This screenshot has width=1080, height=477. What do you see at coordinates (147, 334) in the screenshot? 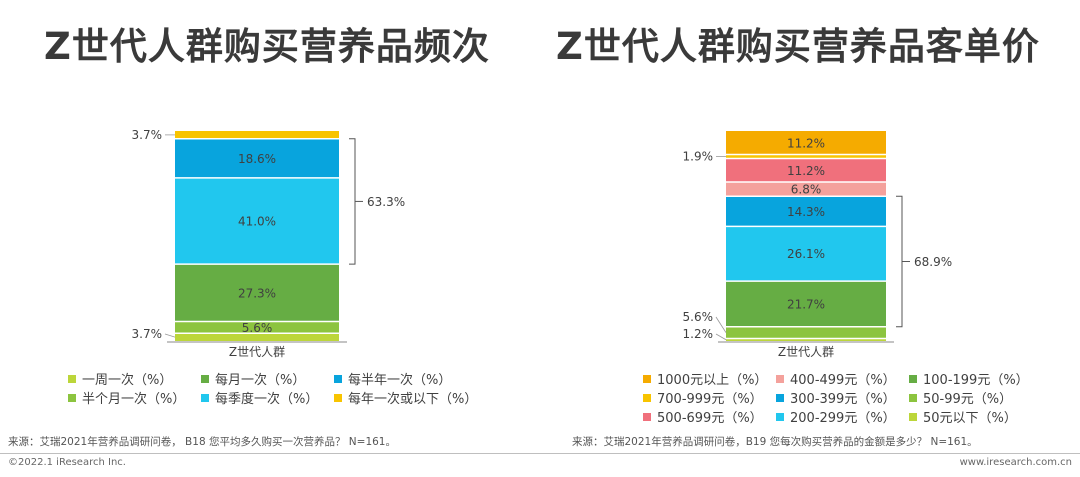
I see `data-label-0-0: 3.7%` at bounding box center [147, 334].